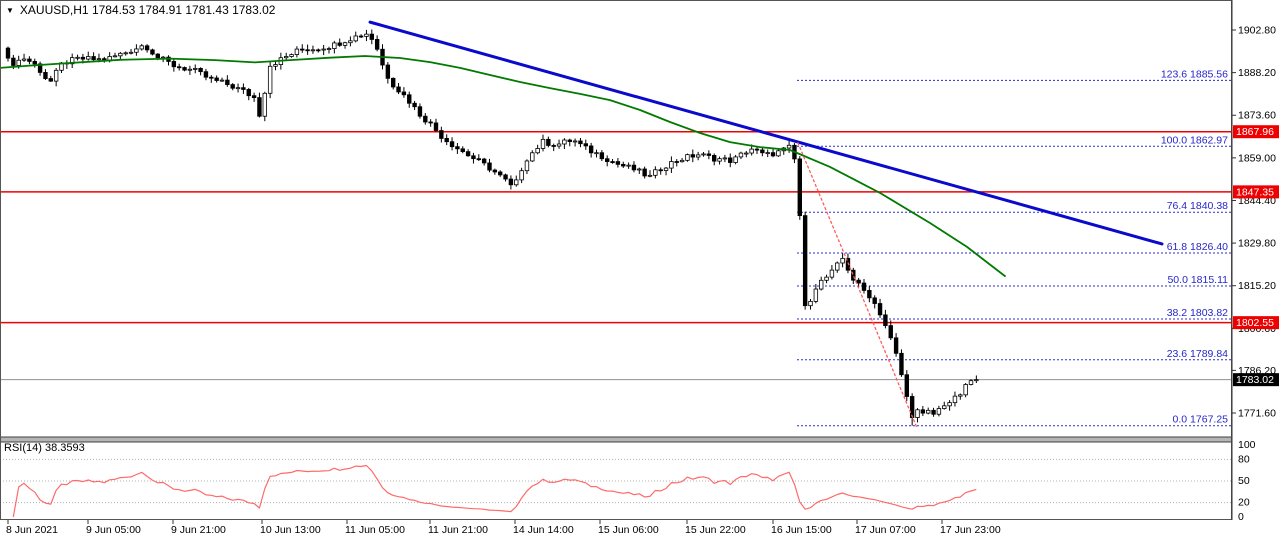  What do you see at coordinates (458, 530) in the screenshot?
I see `svg-text: 11 Jun 21:00` at bounding box center [458, 530].